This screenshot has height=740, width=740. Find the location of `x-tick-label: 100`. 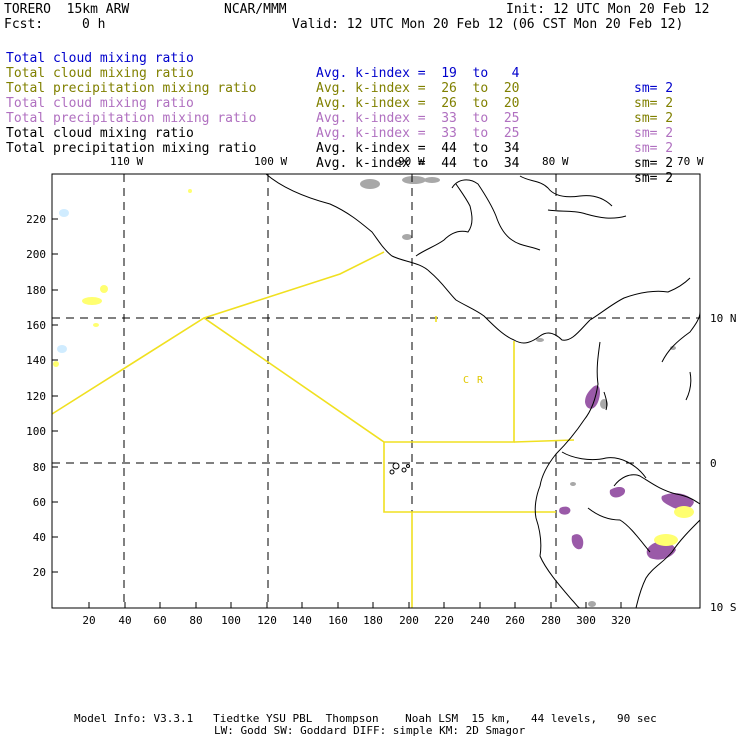

x-tick-label: 100 is located at coordinates (231, 620).